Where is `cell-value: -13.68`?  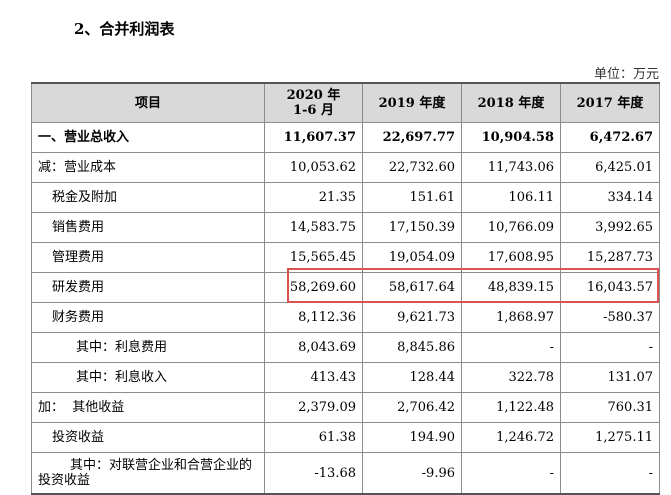 cell-value: -13.68 is located at coordinates (313, 473).